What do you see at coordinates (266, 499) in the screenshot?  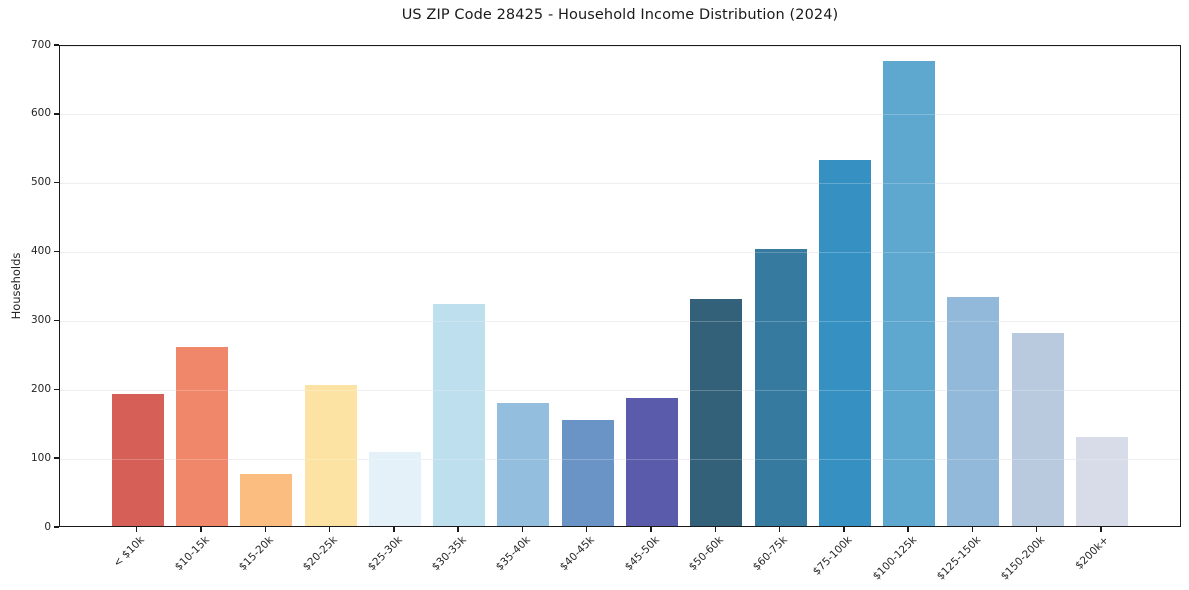 I see `bar-15-20k` at bounding box center [266, 499].